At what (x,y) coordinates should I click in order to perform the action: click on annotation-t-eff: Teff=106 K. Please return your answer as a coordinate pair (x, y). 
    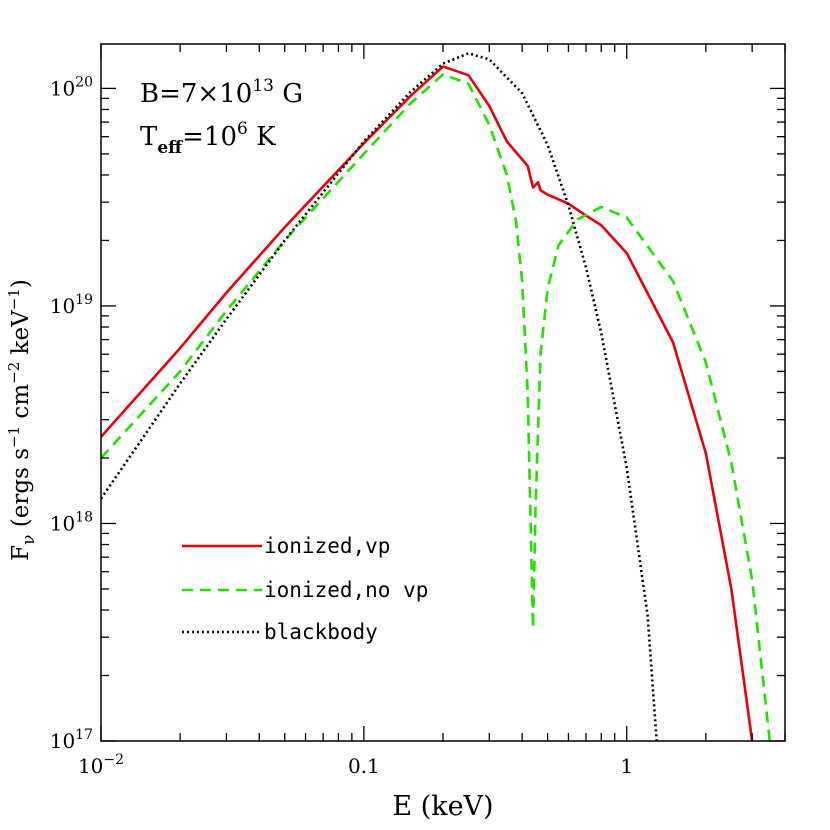
    Looking at the image, I should click on (208, 138).